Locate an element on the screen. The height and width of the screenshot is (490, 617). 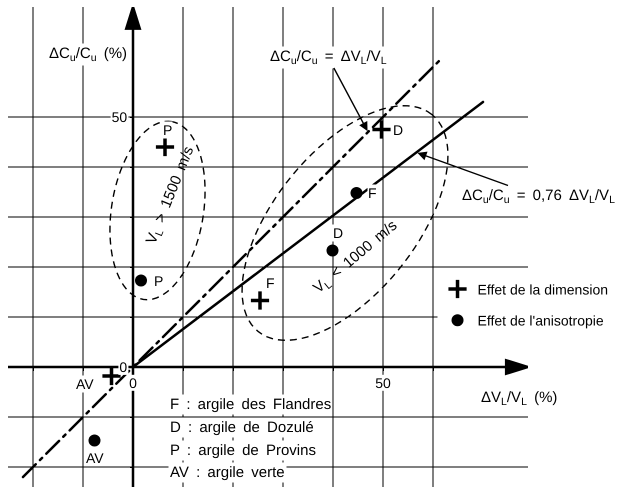
annotation: ΔC$_{u}$/C$_{u}$ = ΔV$_{L}$/V$_{L}$ is located at coordinates (328, 58).